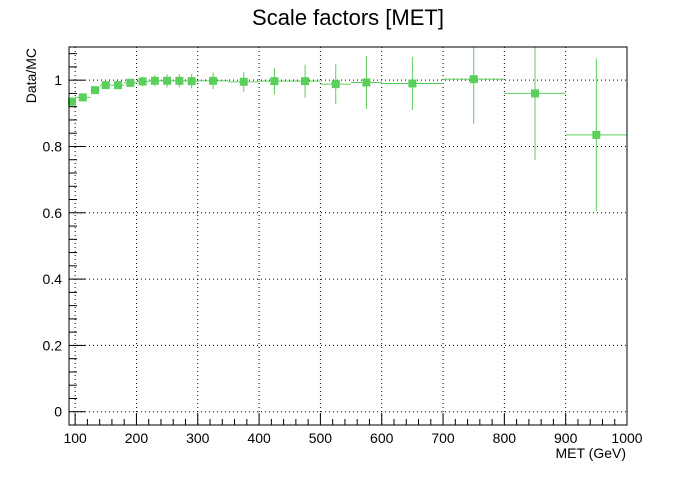 This screenshot has width=696, height=477. I want to click on x-tick-label: 1000, so click(626, 438).